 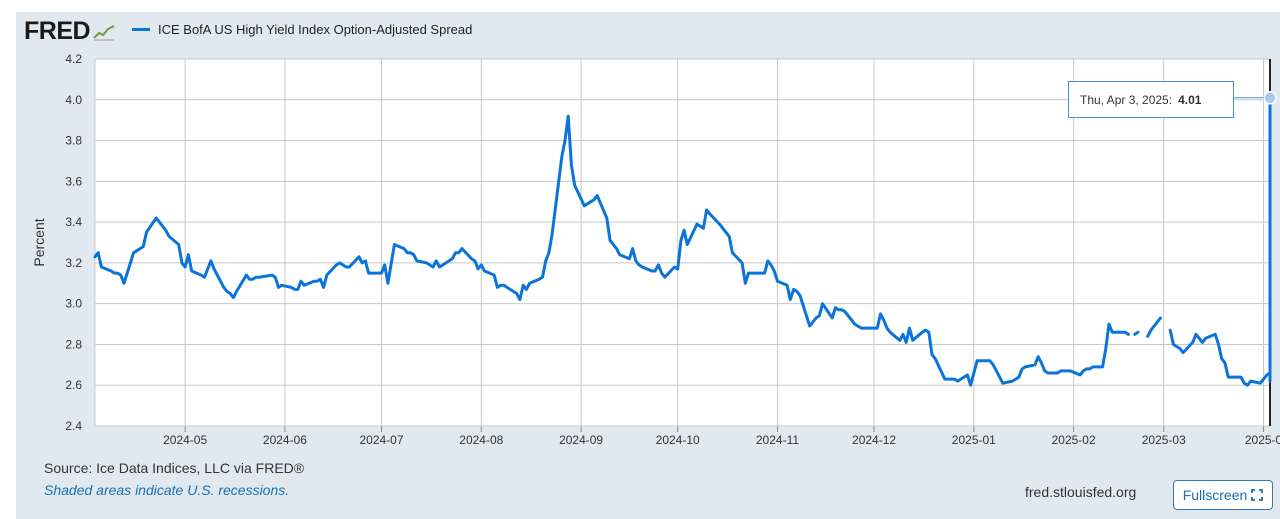 I want to click on recession-note: Shaded areas indicate U.S. recessions., so click(x=167, y=490).